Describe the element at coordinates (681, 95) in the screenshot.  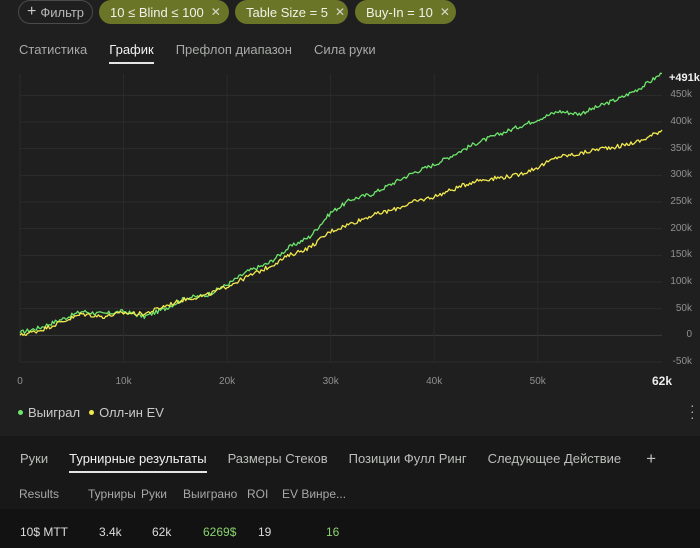
I see `y-tick-label: 450k` at that location.